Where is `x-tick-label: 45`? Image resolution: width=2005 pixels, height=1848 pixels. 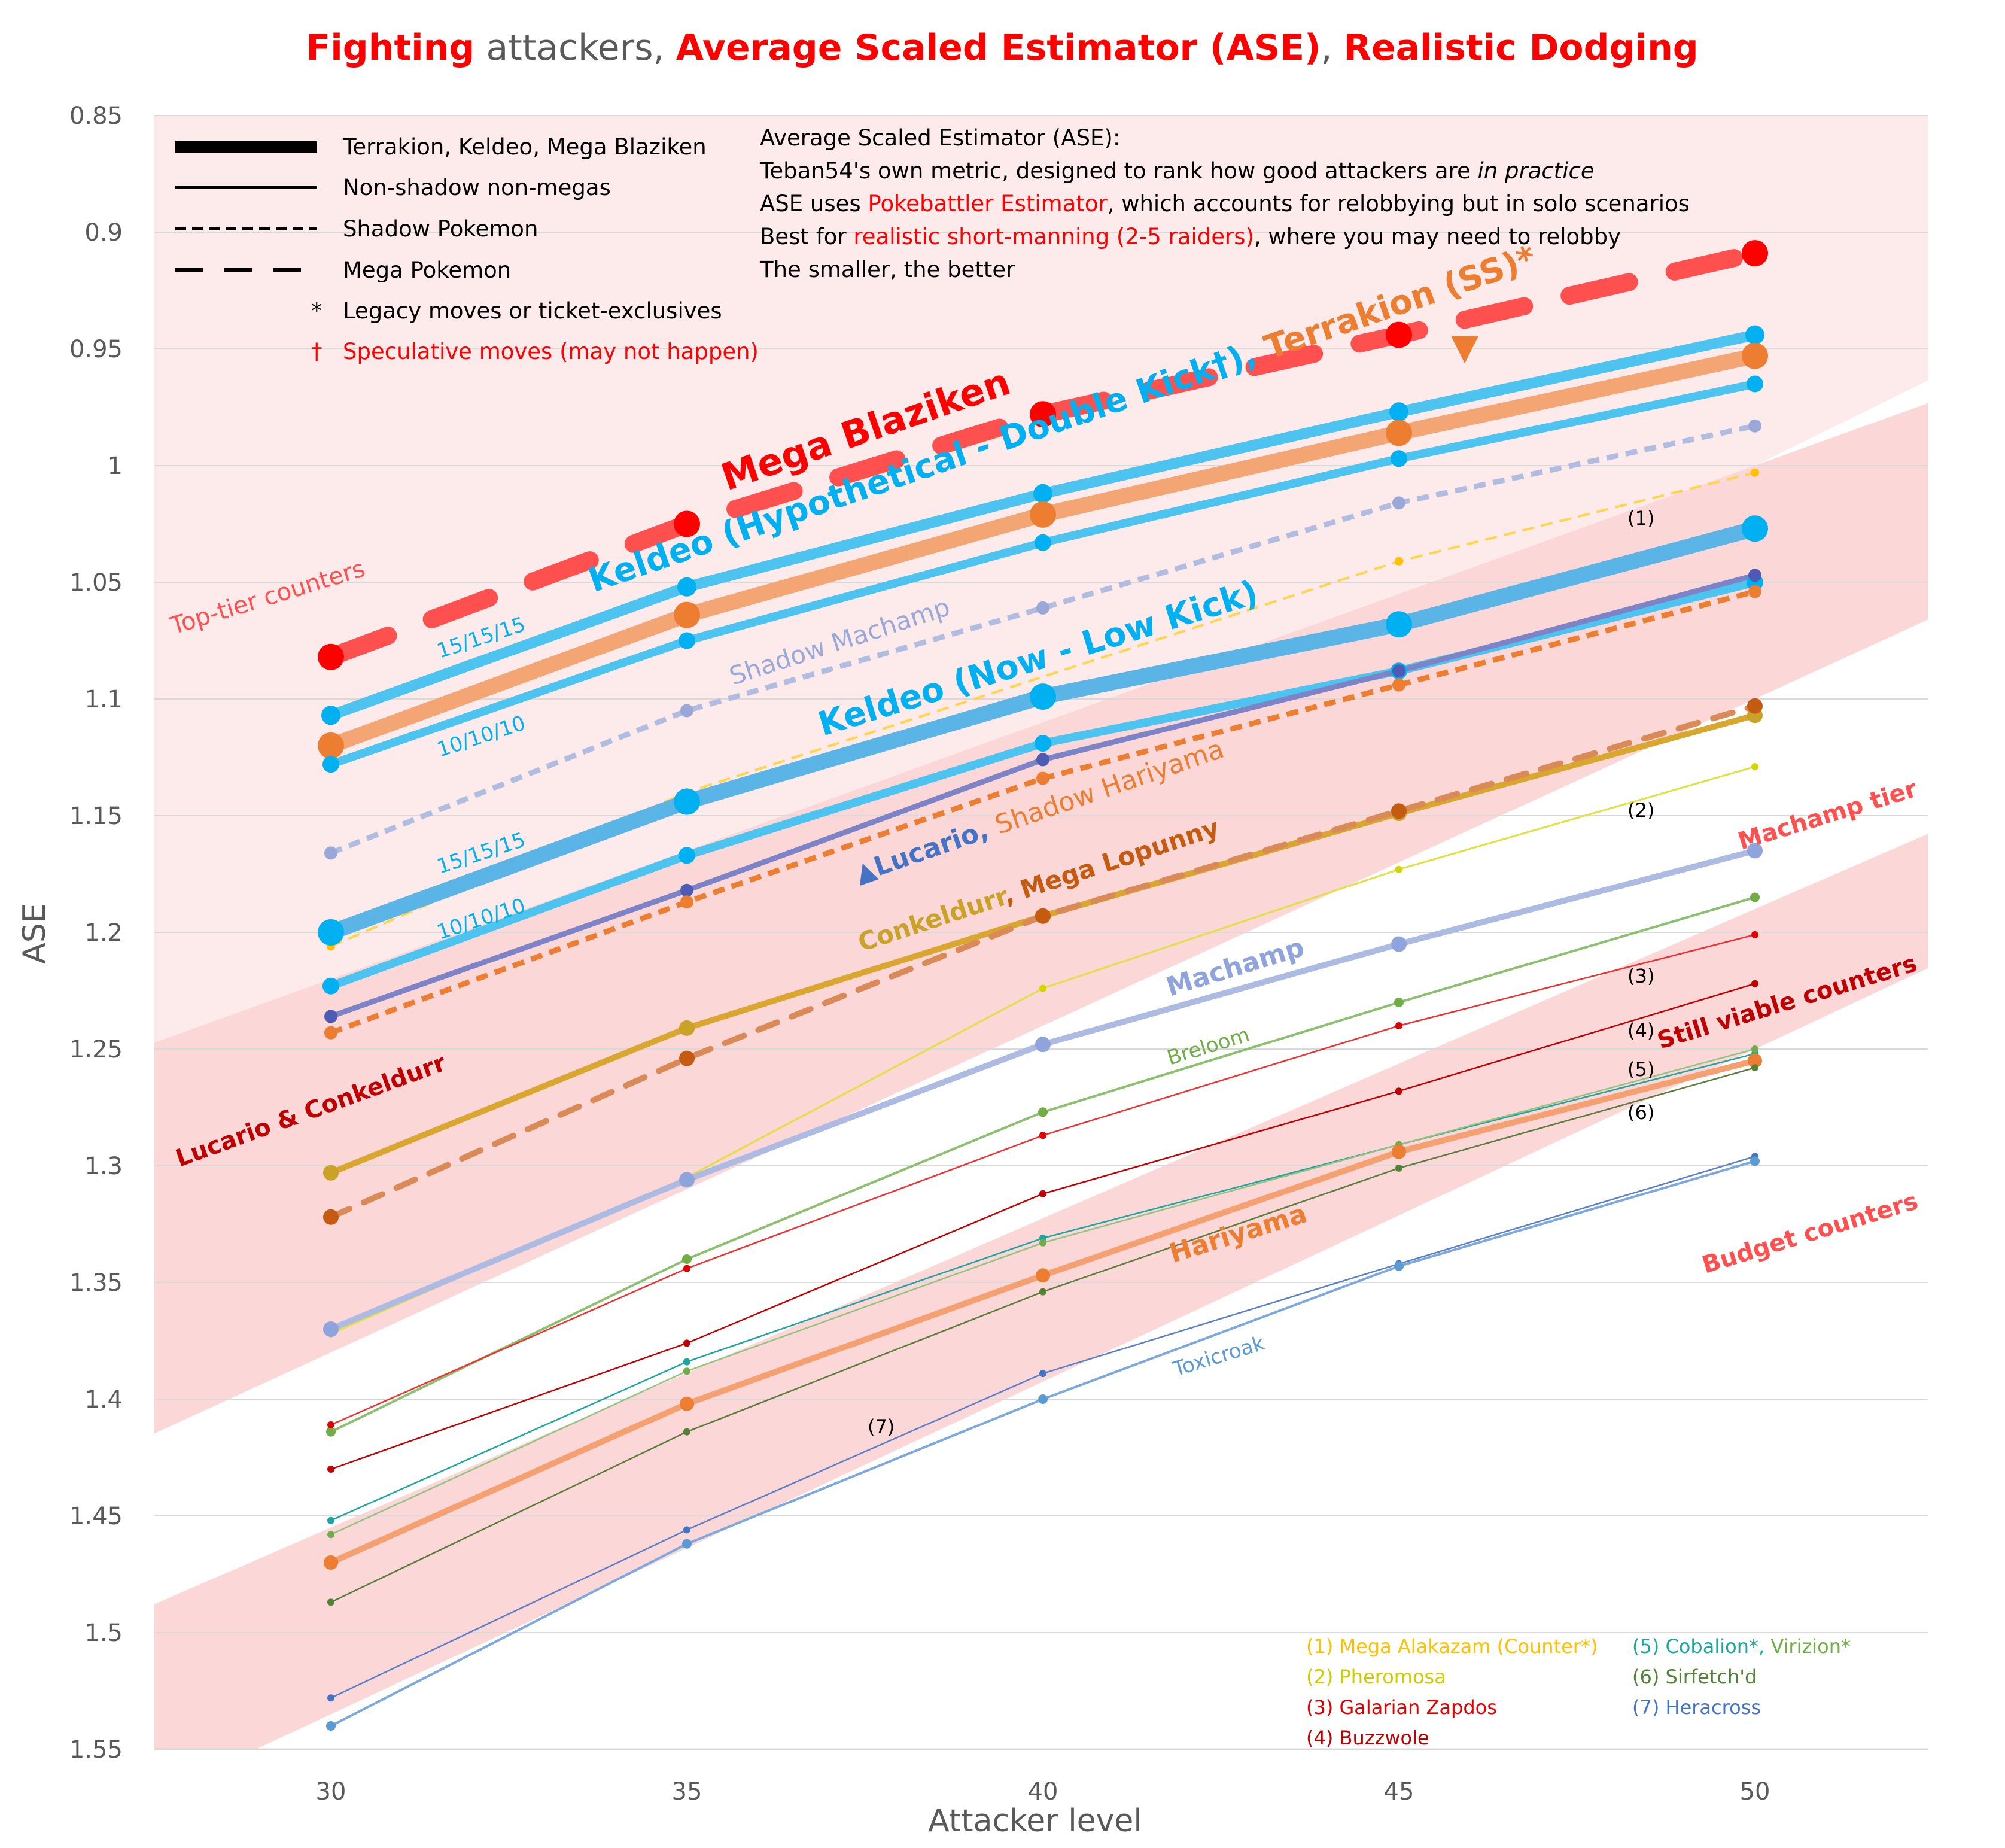 x-tick-label: 45 is located at coordinates (1399, 1792).